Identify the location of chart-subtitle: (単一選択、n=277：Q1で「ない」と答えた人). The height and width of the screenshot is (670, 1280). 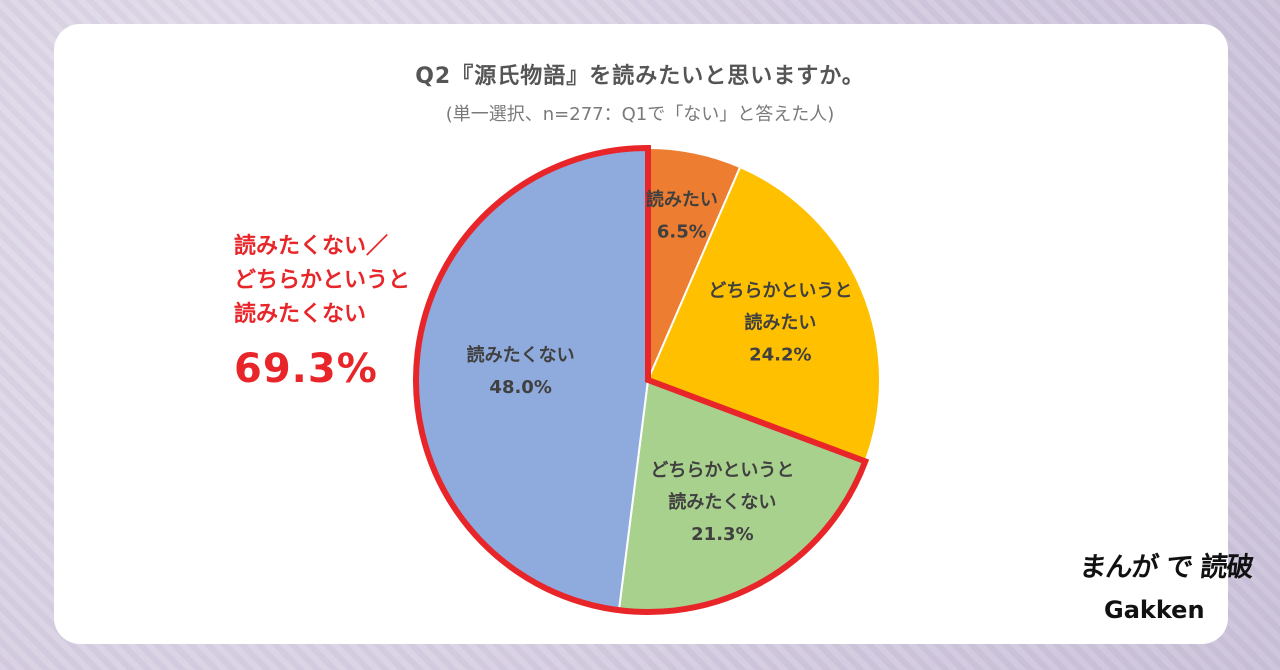
(640, 114).